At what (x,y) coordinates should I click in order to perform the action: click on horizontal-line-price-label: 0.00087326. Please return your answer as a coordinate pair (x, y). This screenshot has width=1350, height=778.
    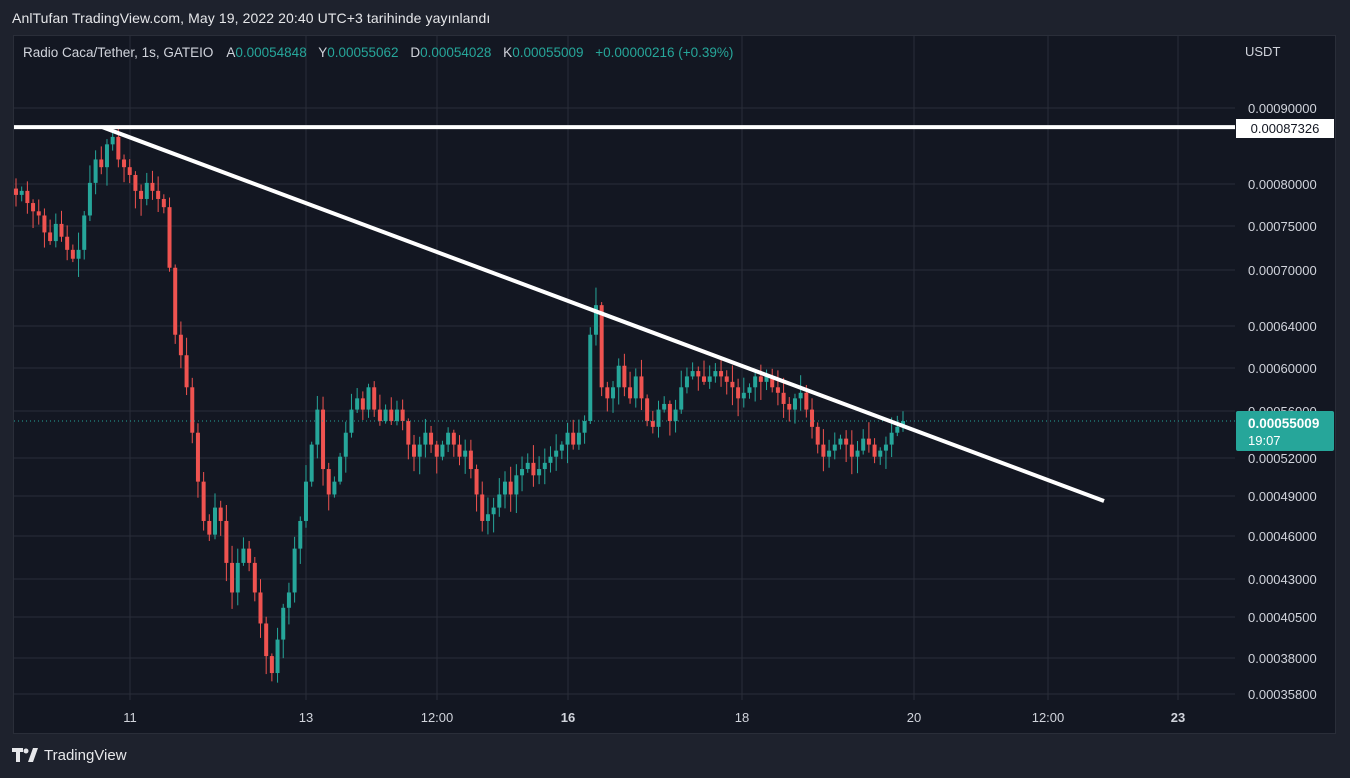
    Looking at the image, I should click on (1285, 128).